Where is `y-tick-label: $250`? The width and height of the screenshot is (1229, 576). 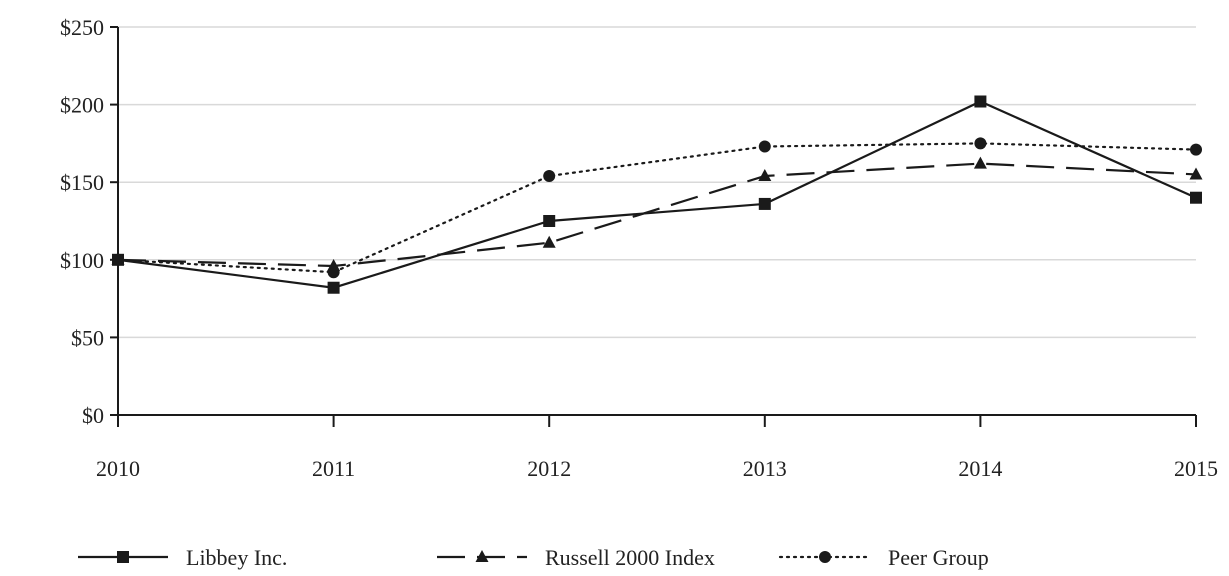
y-tick-label: $250 is located at coordinates (82, 27).